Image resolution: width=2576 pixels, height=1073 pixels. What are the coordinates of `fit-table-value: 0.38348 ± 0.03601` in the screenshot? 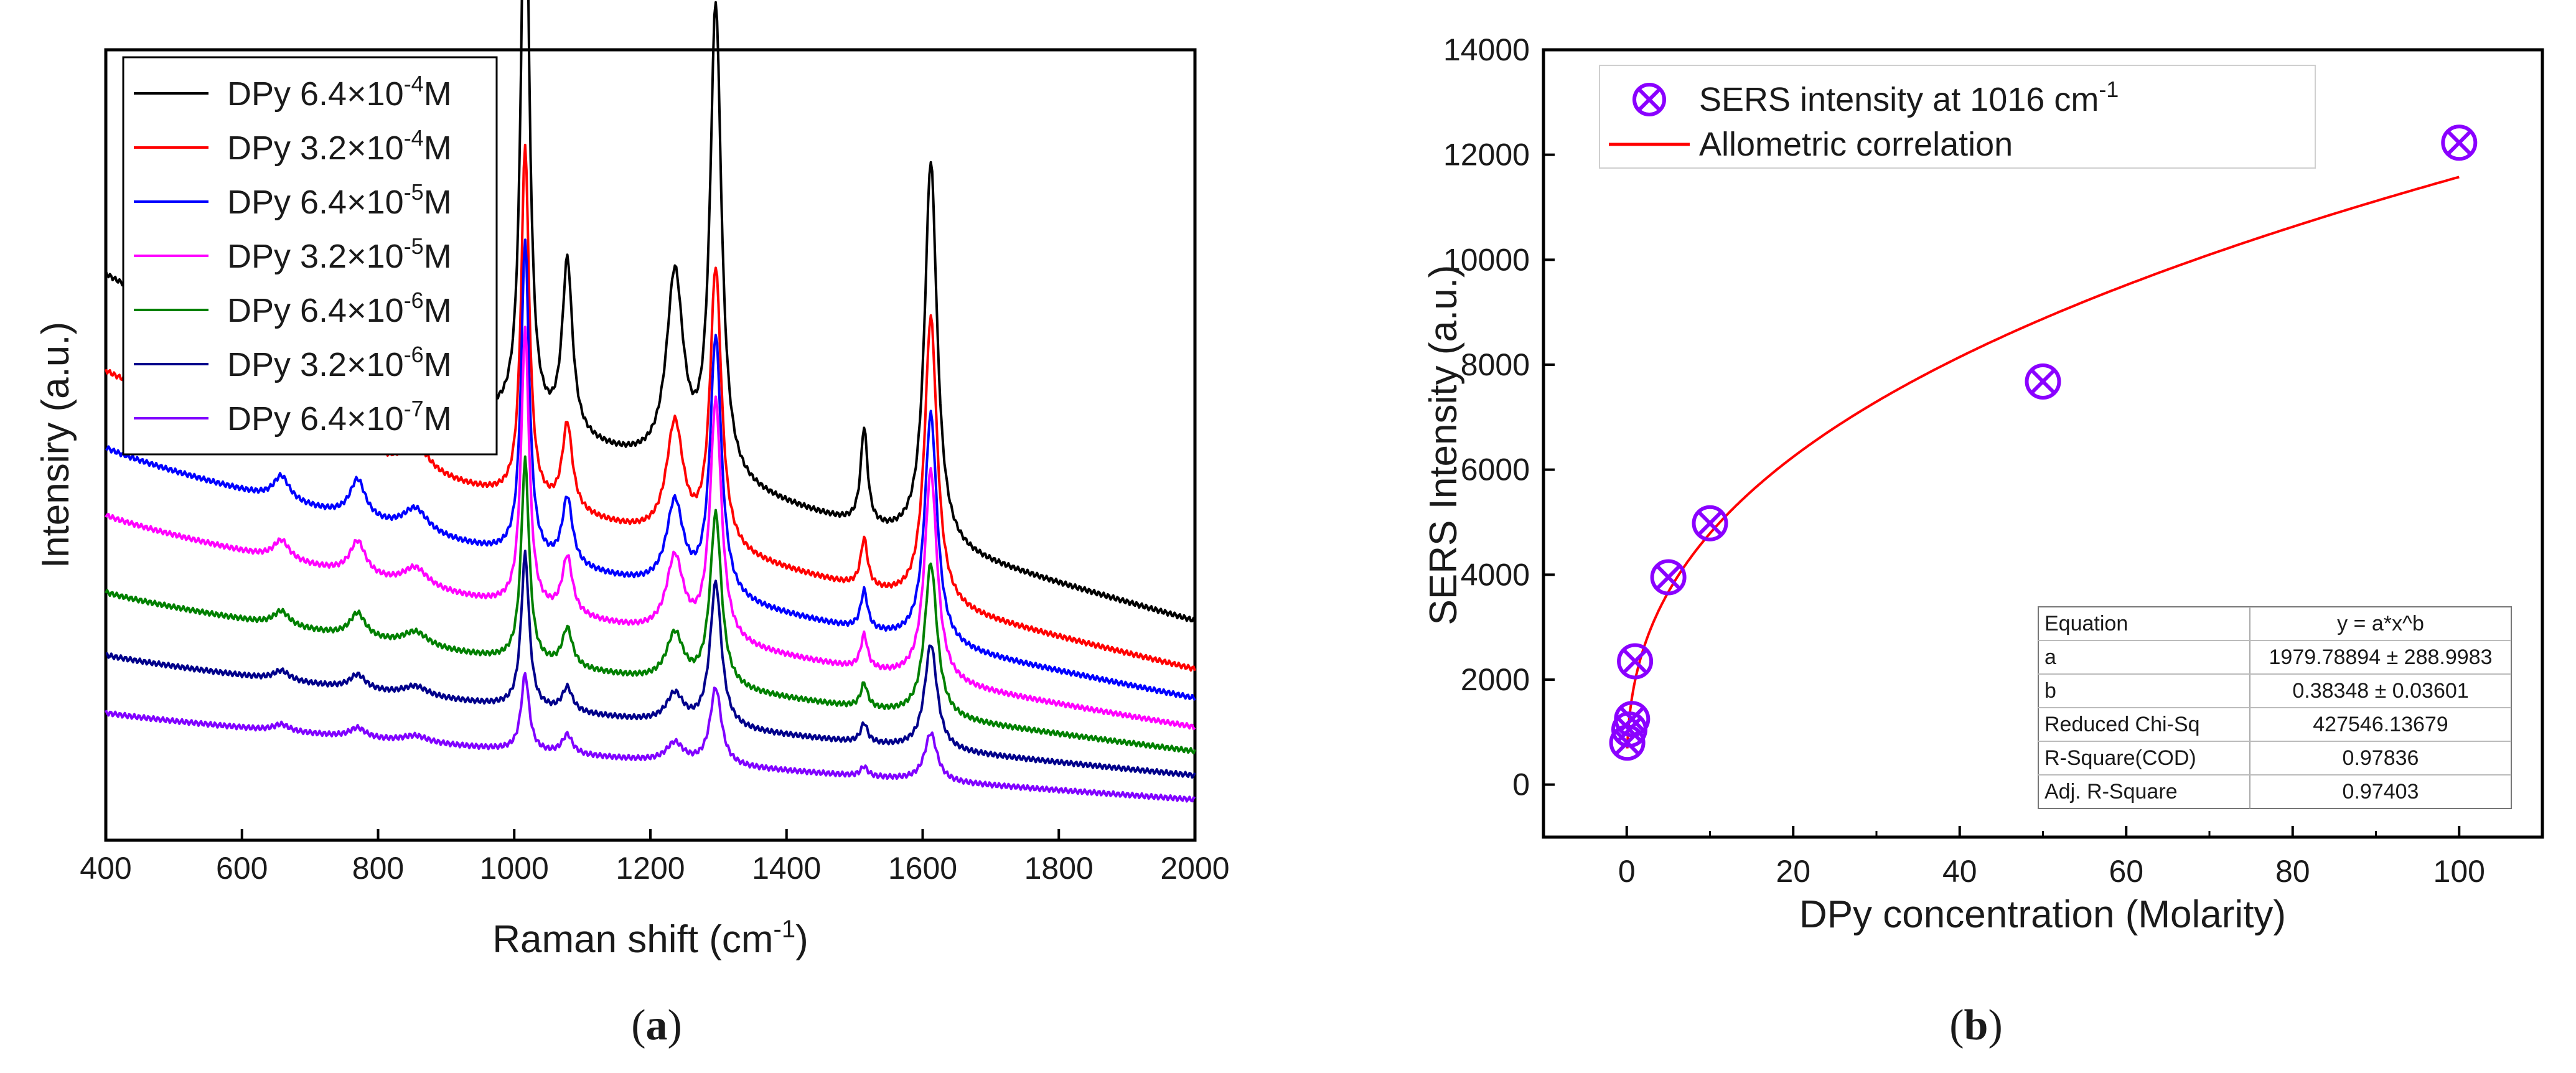 It's located at (2380, 691).